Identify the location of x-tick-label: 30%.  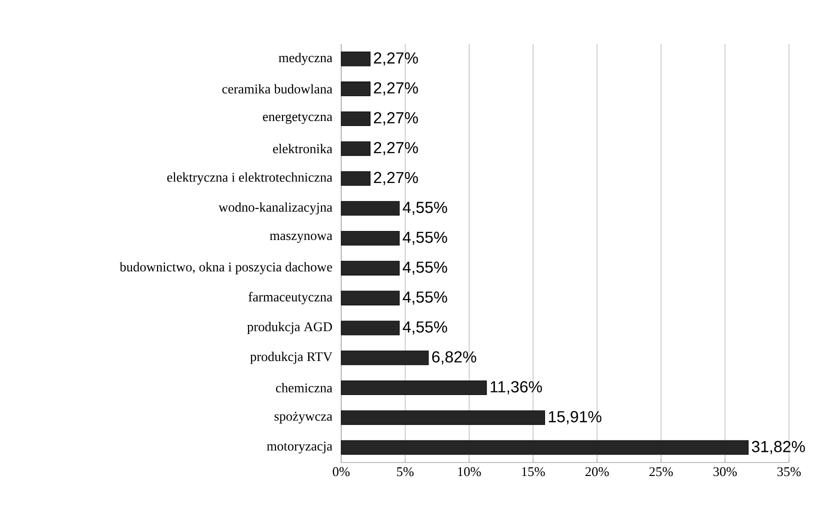
(725, 471).